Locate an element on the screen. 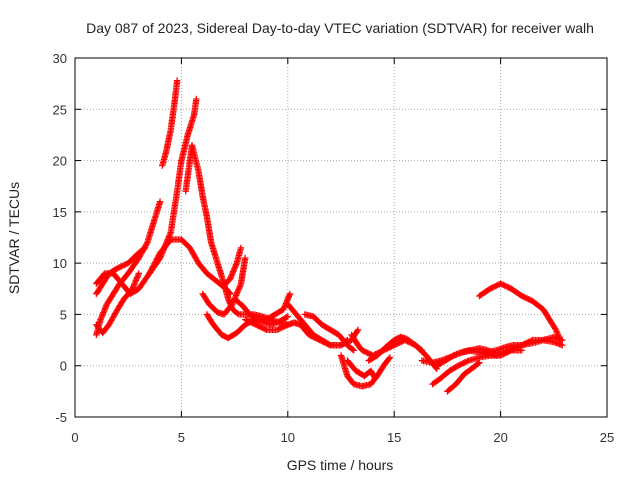 This screenshot has width=640, height=480. x-tick-label: 15 is located at coordinates (394, 437).